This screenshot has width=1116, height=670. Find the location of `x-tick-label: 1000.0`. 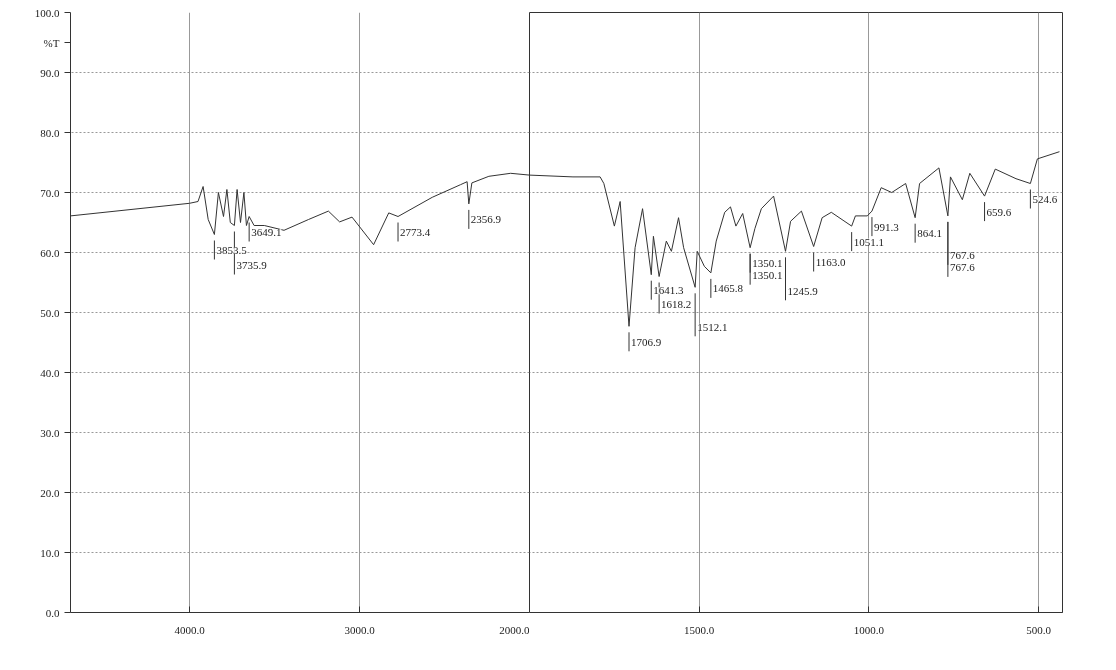

x-tick-label: 1000.0 is located at coordinates (869, 629).